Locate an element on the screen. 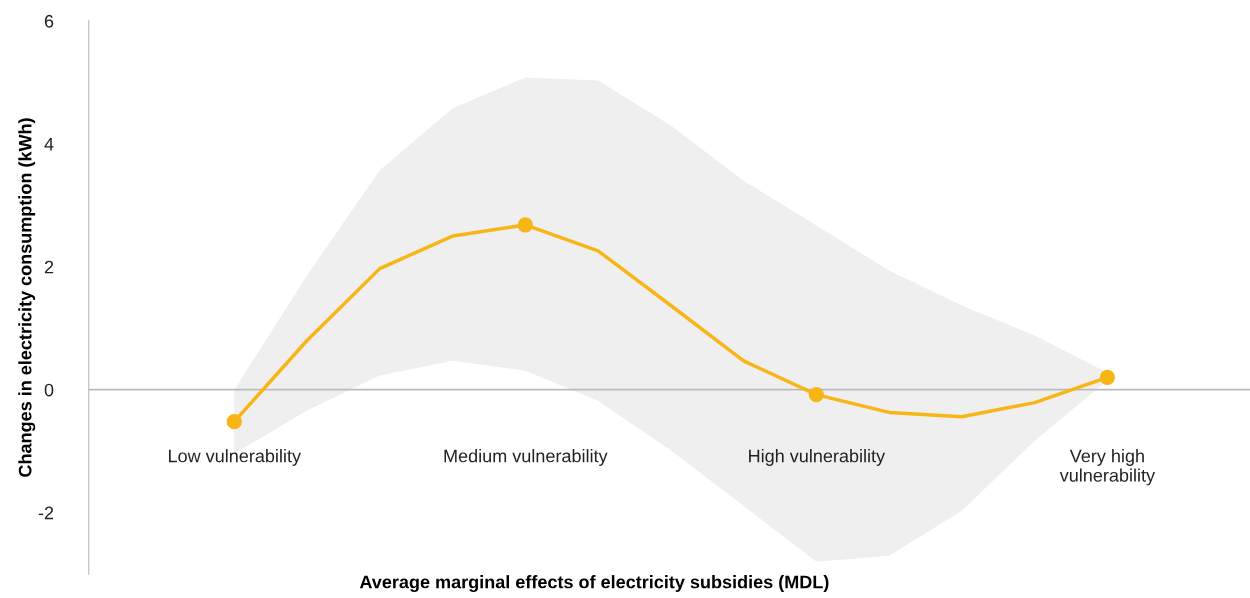 The image size is (1250, 598). y-tick-label: 2 is located at coordinates (49, 267).